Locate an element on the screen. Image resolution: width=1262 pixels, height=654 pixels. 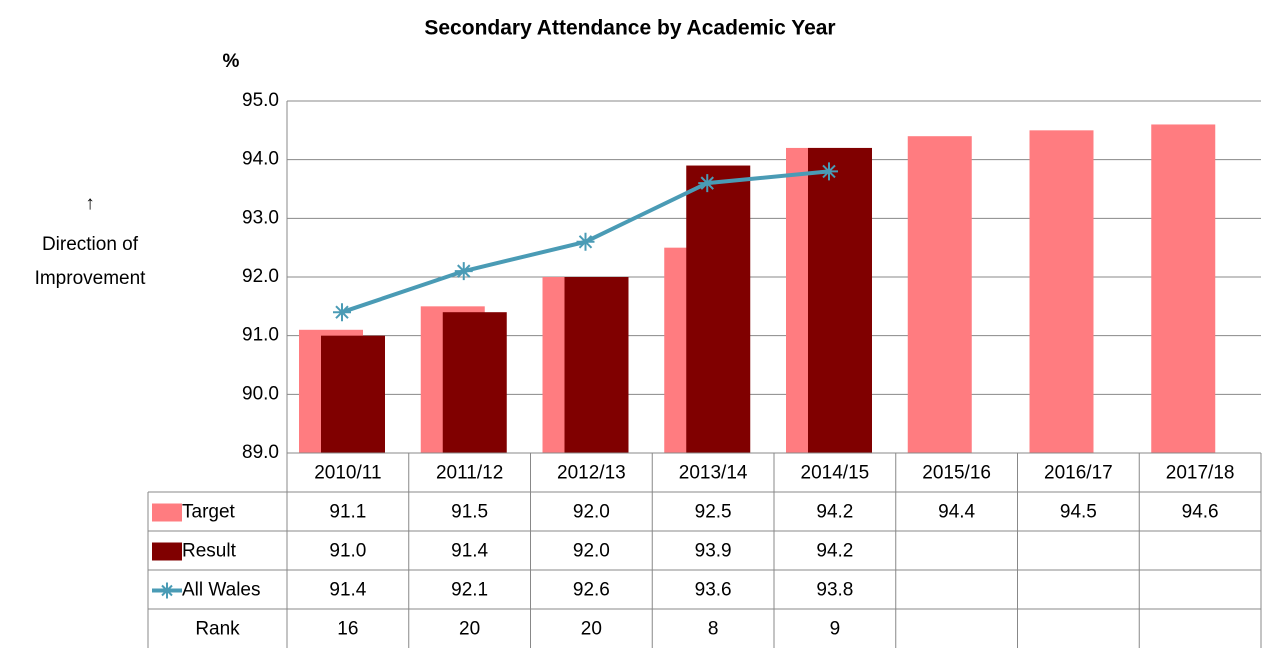
annotation: Improvement is located at coordinates (91, 278).